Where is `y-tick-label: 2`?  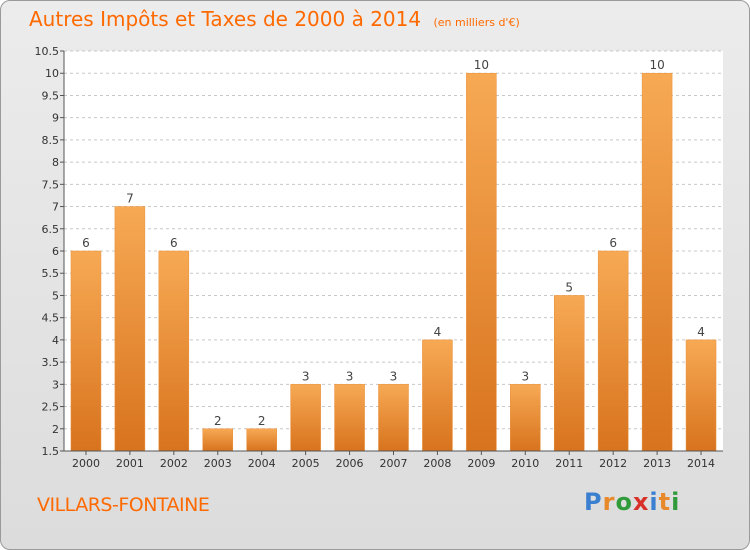 y-tick-label: 2 is located at coordinates (55, 429).